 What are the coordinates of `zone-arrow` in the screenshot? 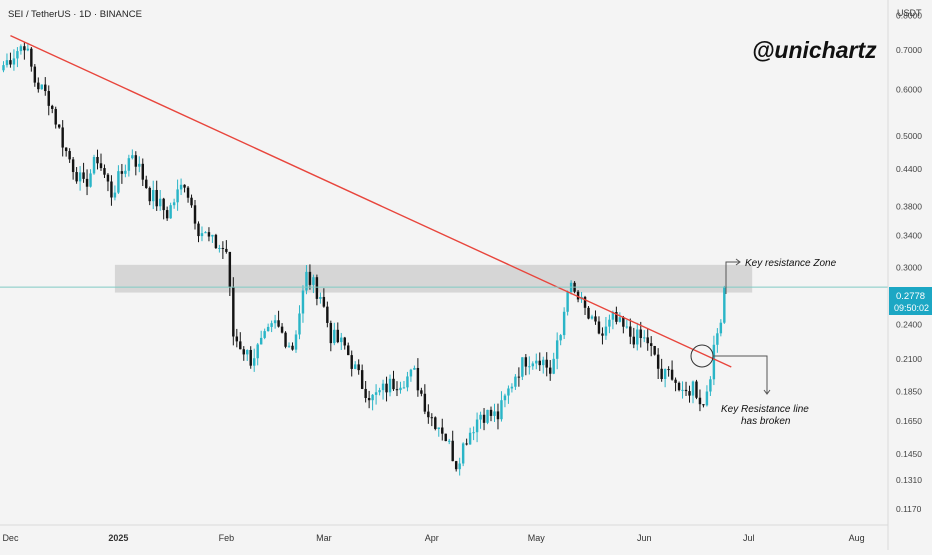 It's located at (733, 276).